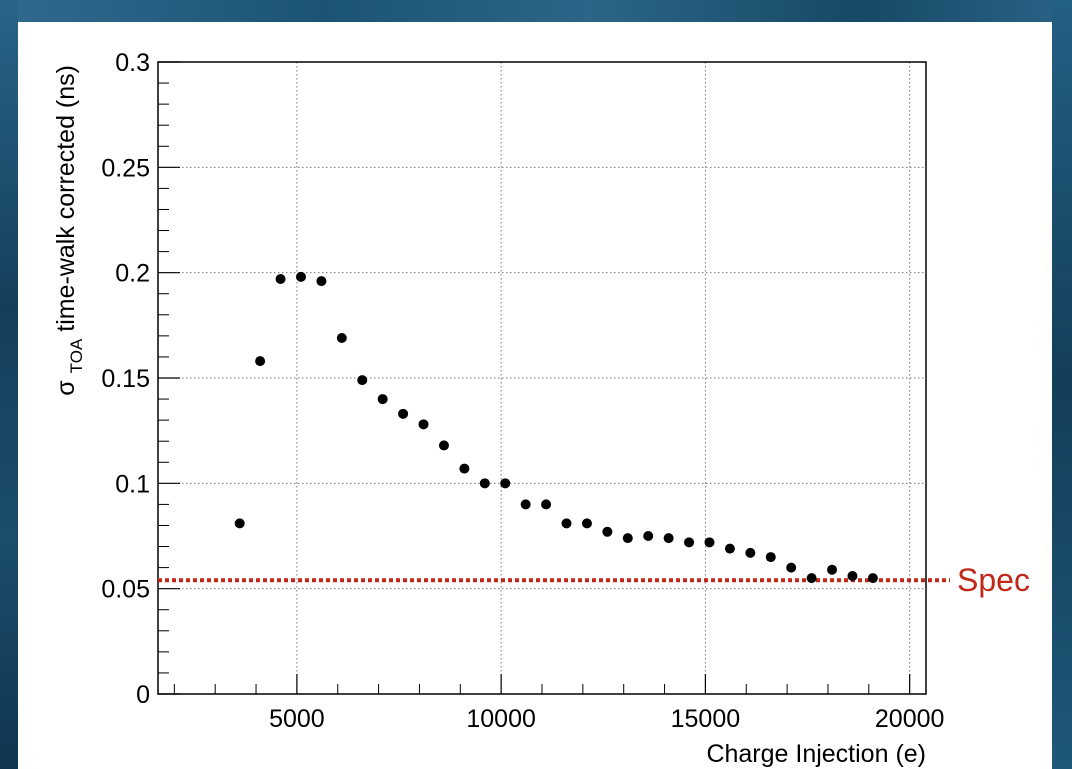 The width and height of the screenshot is (1072, 769). What do you see at coordinates (706, 719) in the screenshot?
I see `x-tick-label: 15000` at bounding box center [706, 719].